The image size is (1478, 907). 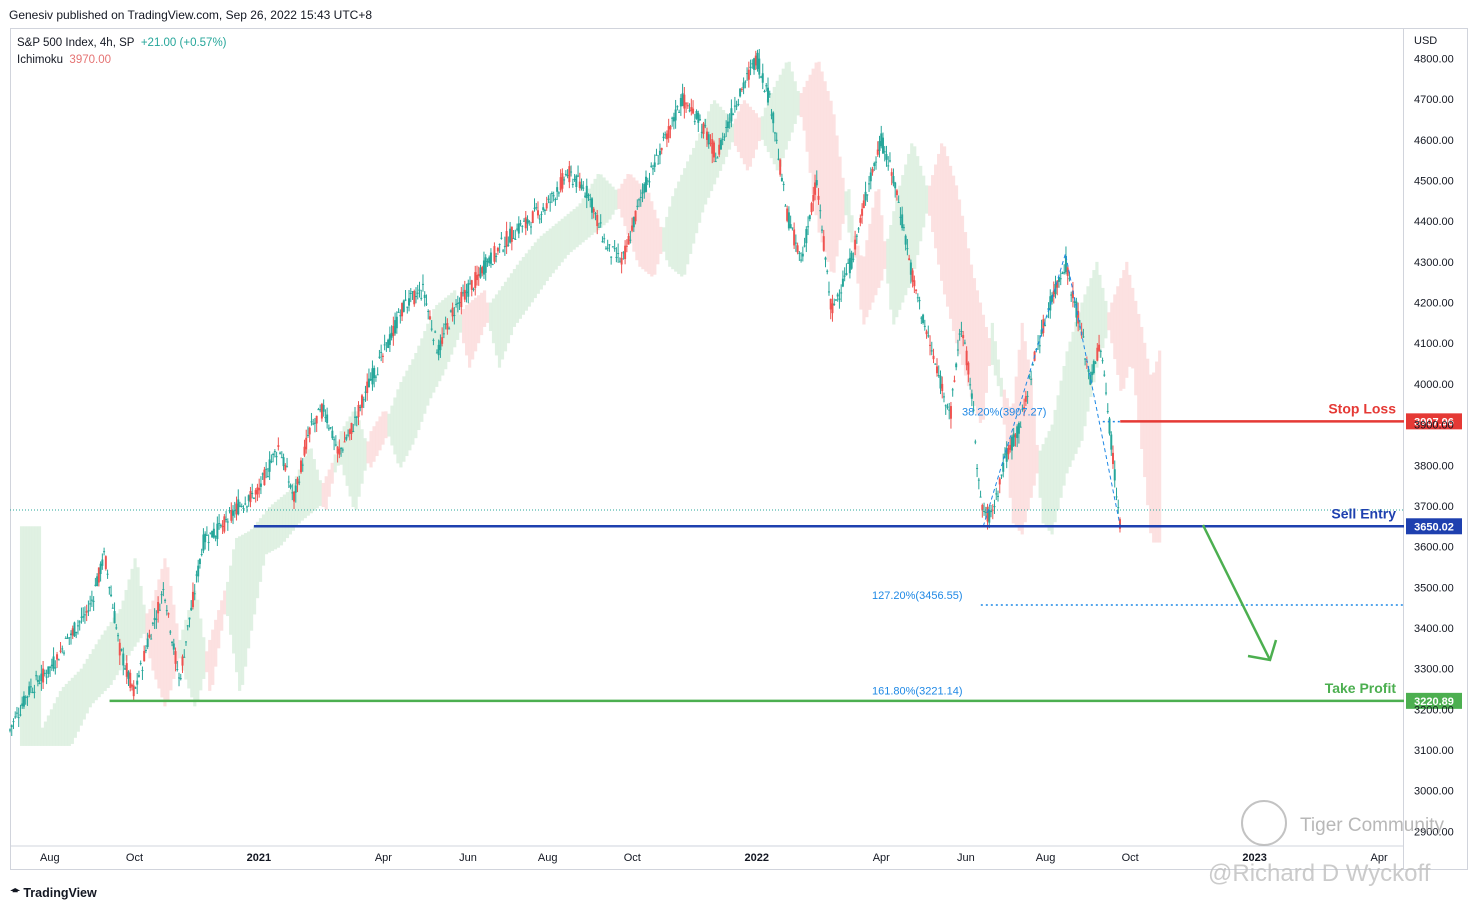 What do you see at coordinates (1046, 858) in the screenshot?
I see `x-tick-label: Aug` at bounding box center [1046, 858].